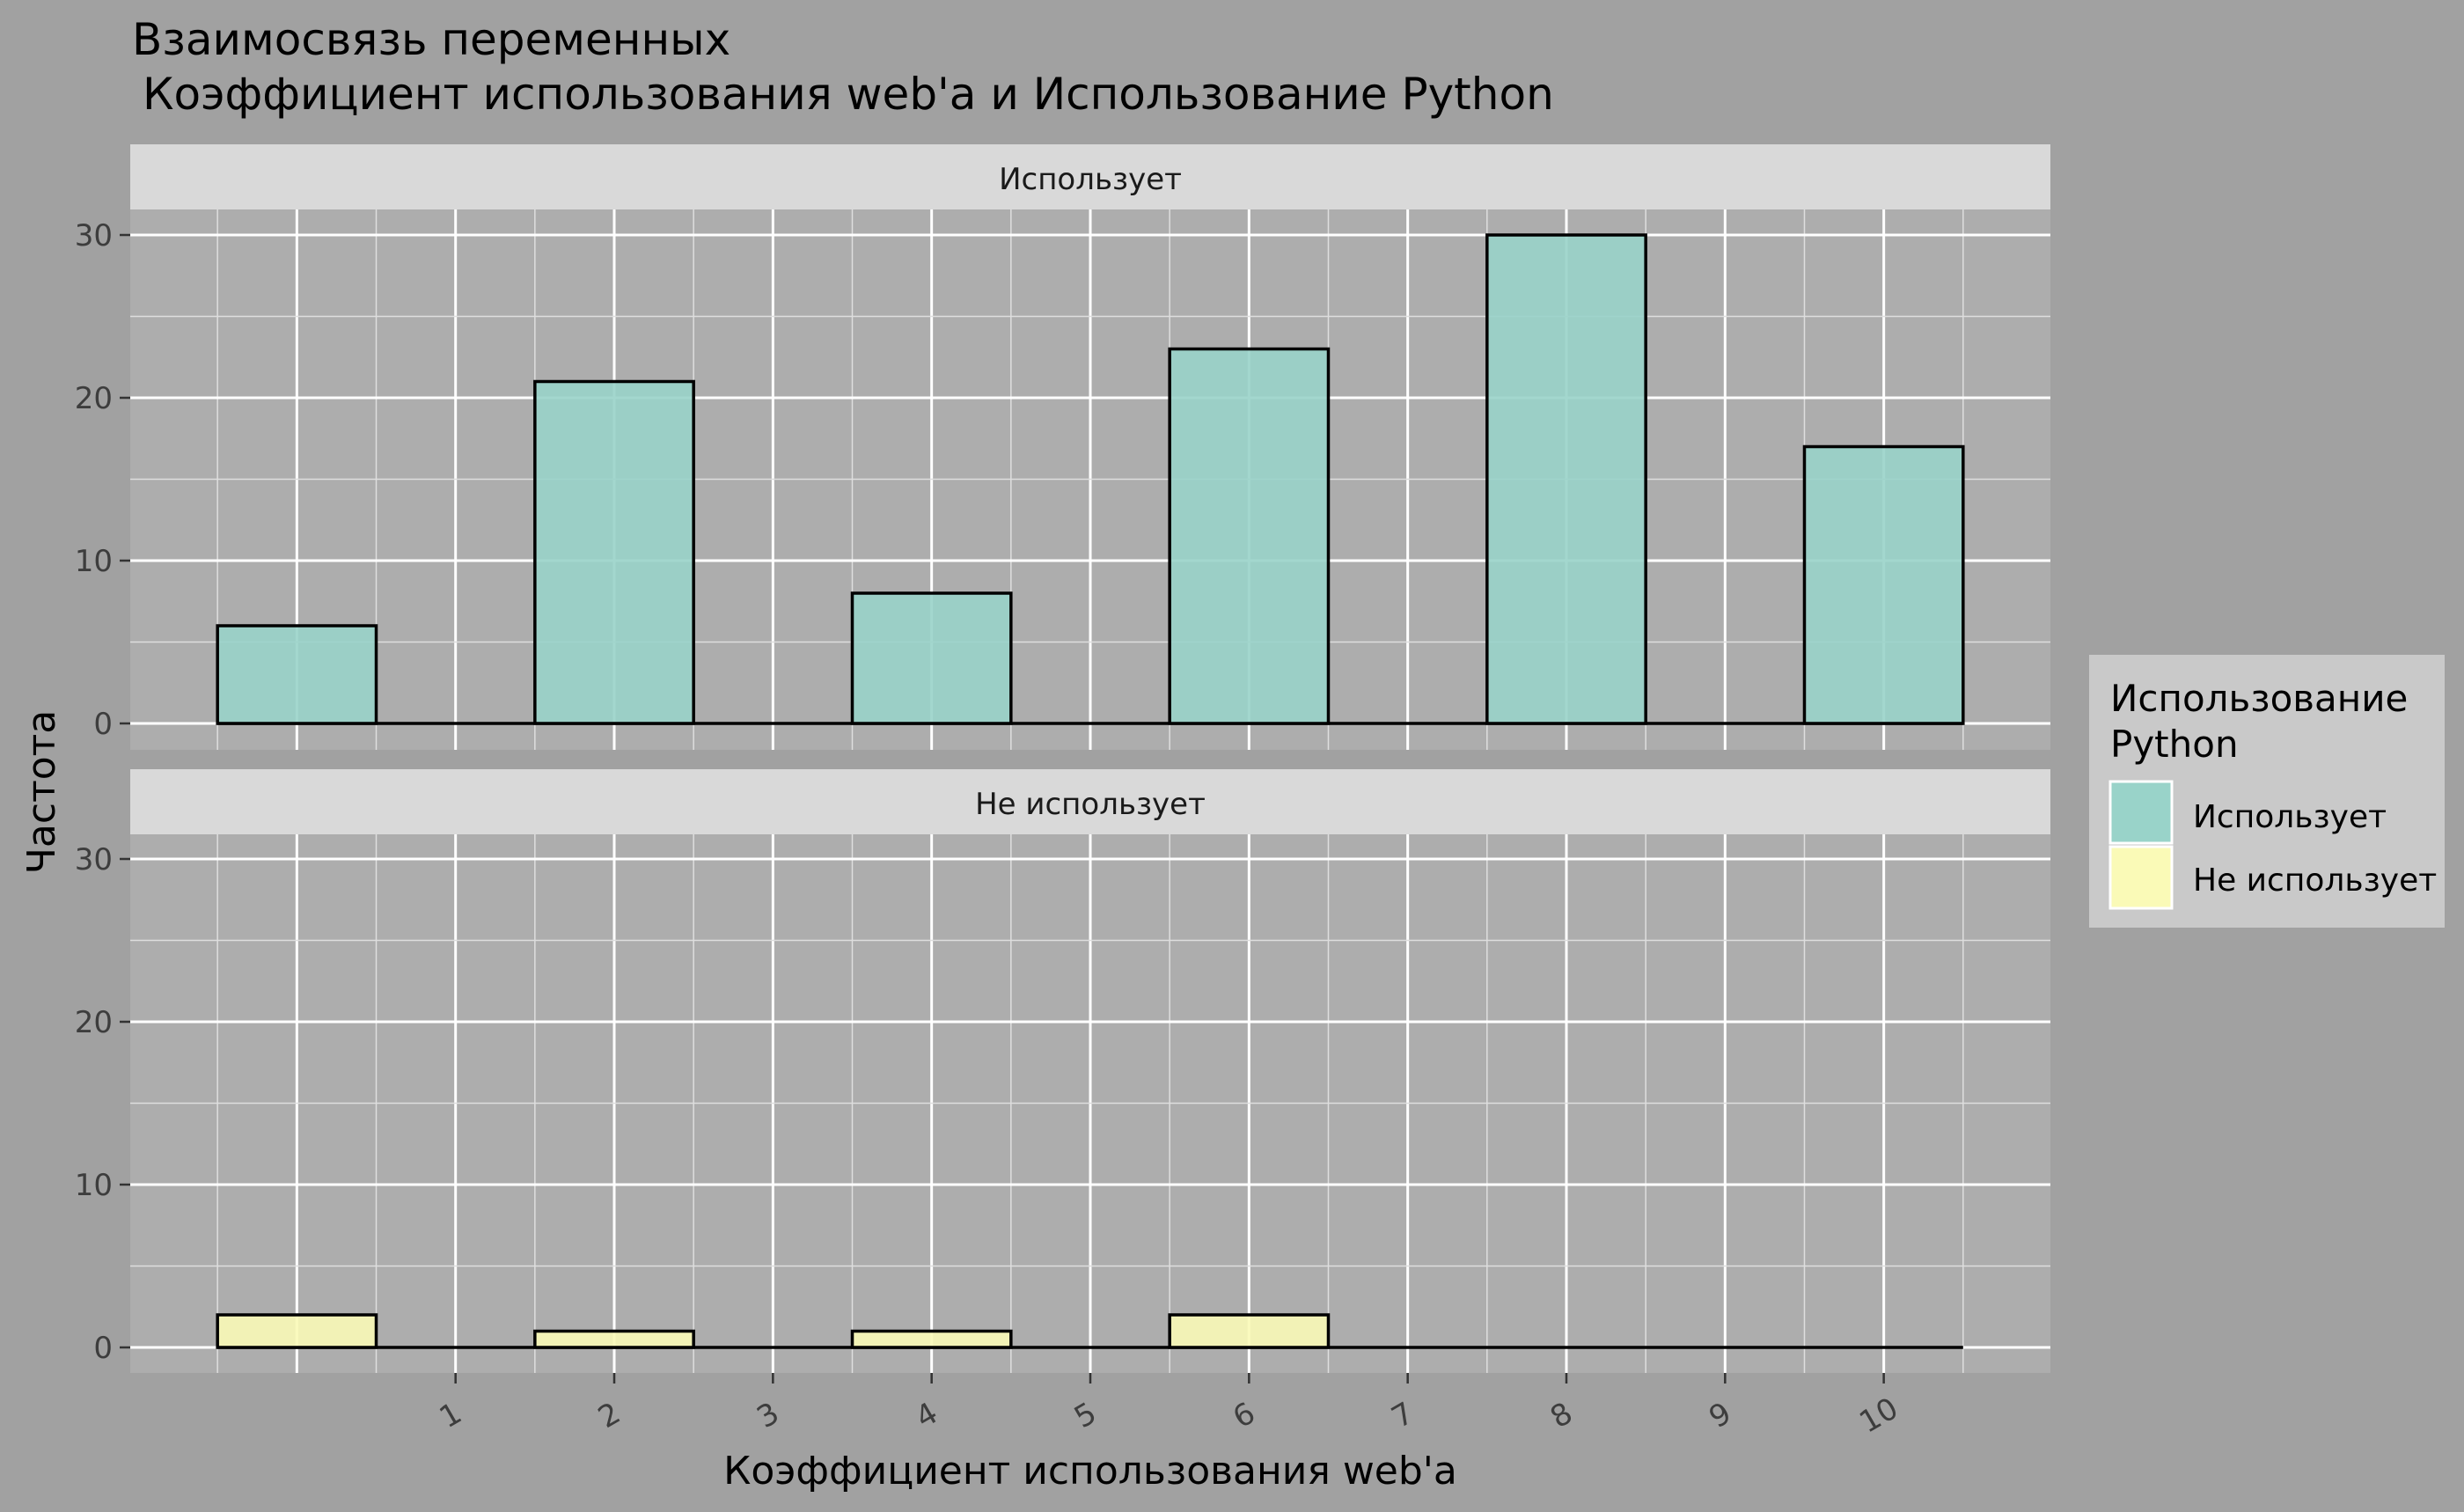 The width and height of the screenshot is (2464, 1512). I want to click on legend-key-not-uses, so click(2141, 878).